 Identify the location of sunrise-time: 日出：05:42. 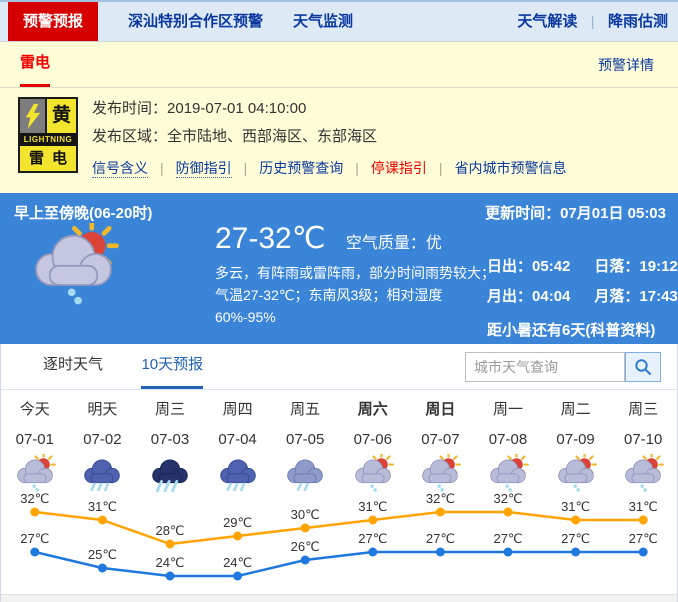
(529, 266).